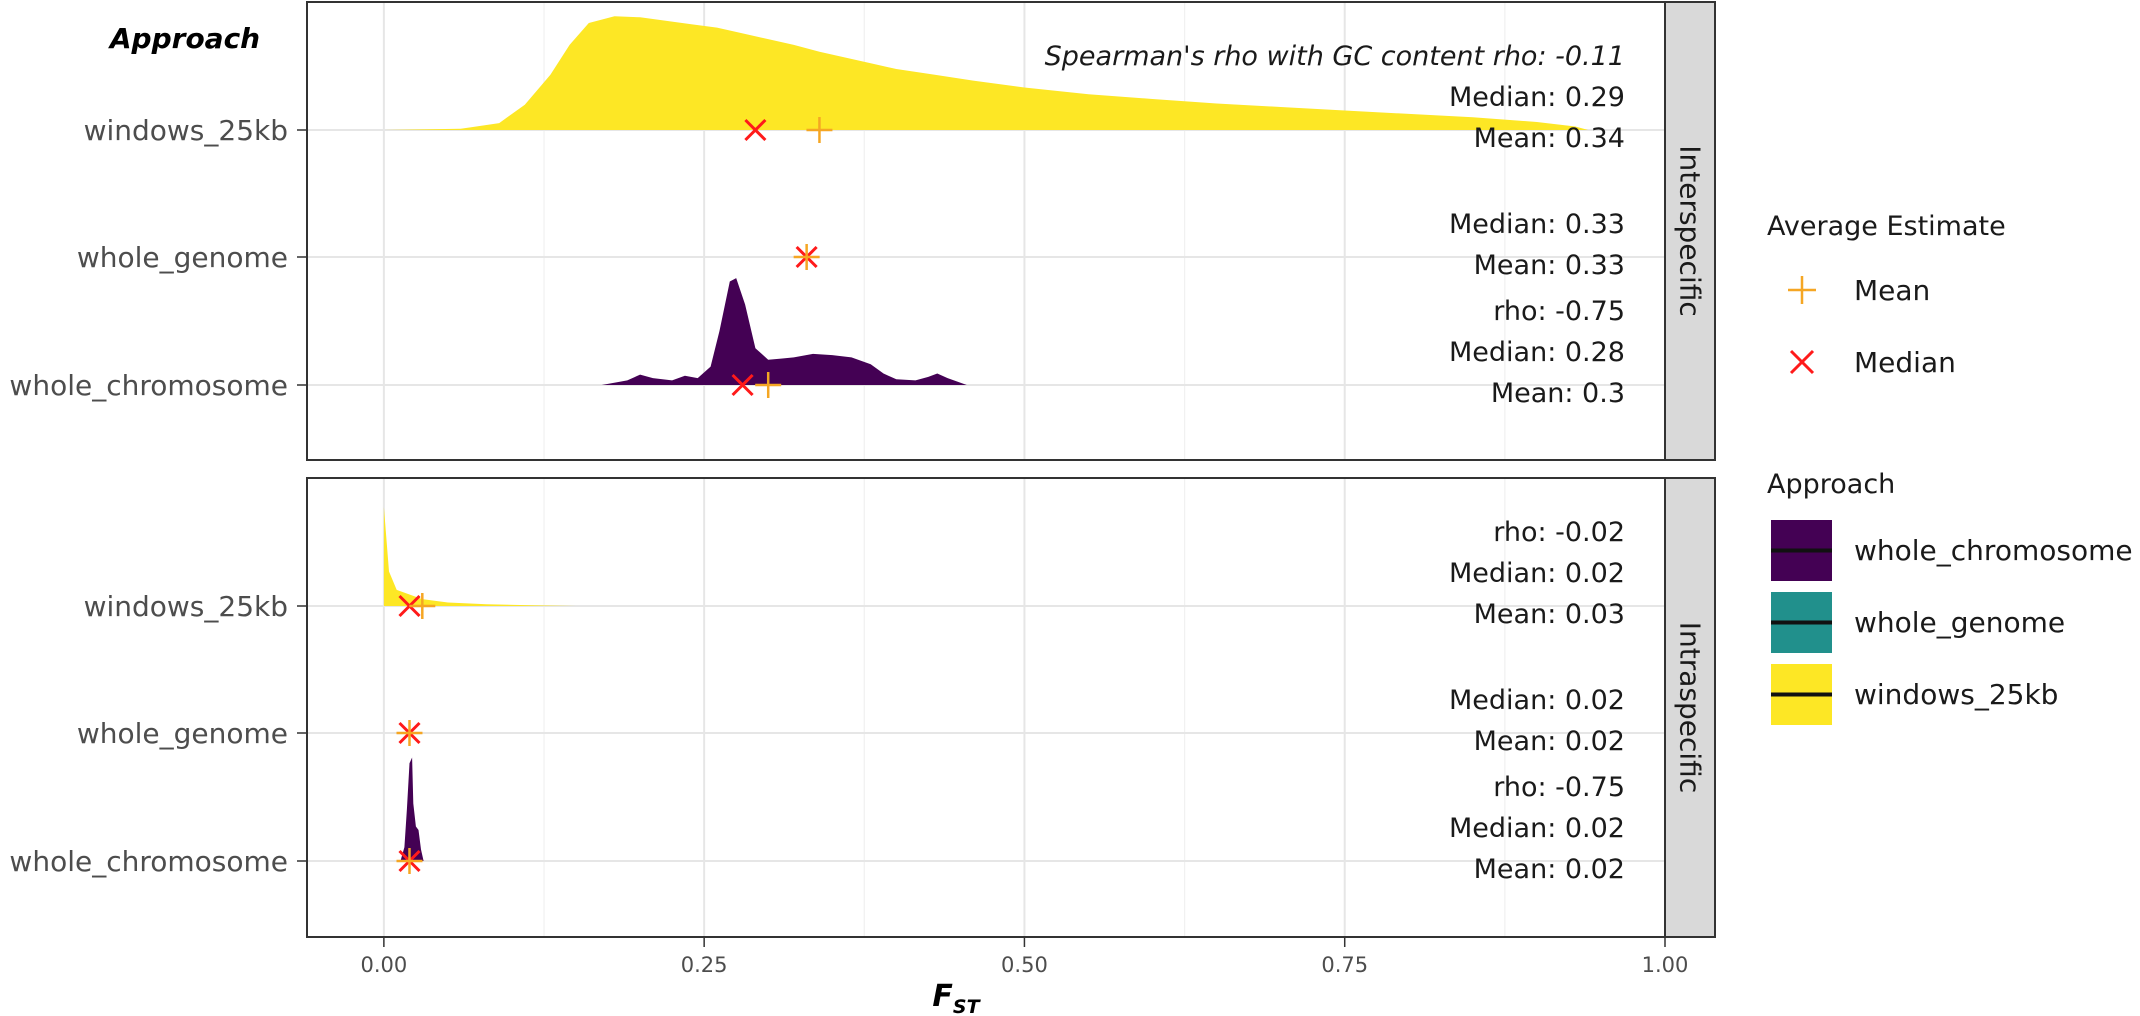  What do you see at coordinates (1549, 741) in the screenshot?
I see `annotation-whole_genome: Mean: 0.02` at bounding box center [1549, 741].